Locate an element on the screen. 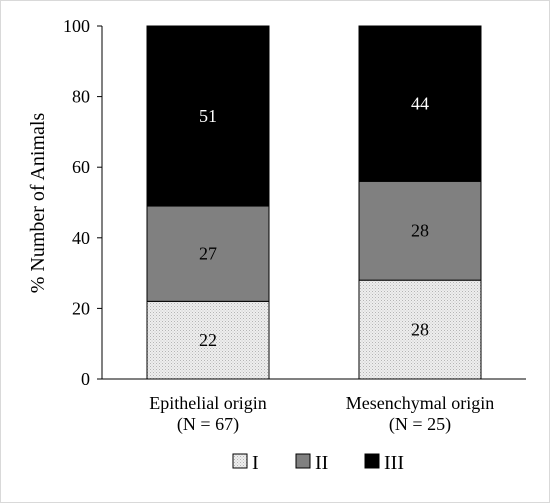  y-tick-label: 20 is located at coordinates (81, 308).